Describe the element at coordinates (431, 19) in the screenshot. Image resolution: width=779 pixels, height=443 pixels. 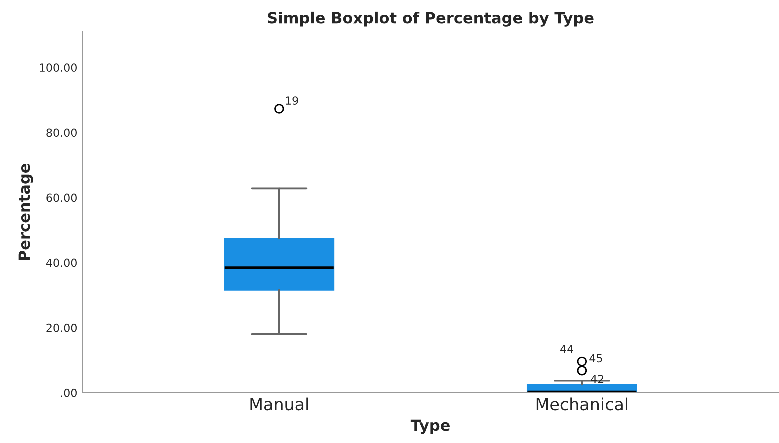
I see `chart-title: Simple Boxplot of Percentage by Type` at that location.